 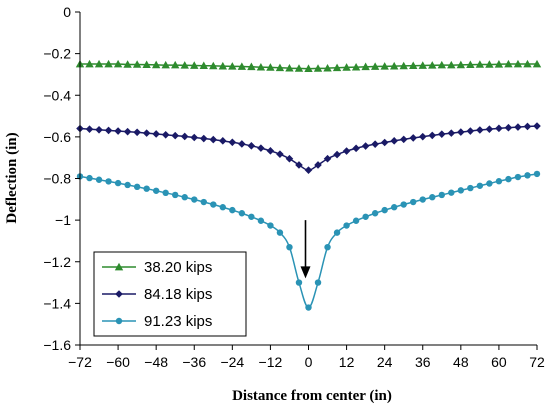 I want to click on legend-label: 38.20 kips, so click(x=178, y=267).